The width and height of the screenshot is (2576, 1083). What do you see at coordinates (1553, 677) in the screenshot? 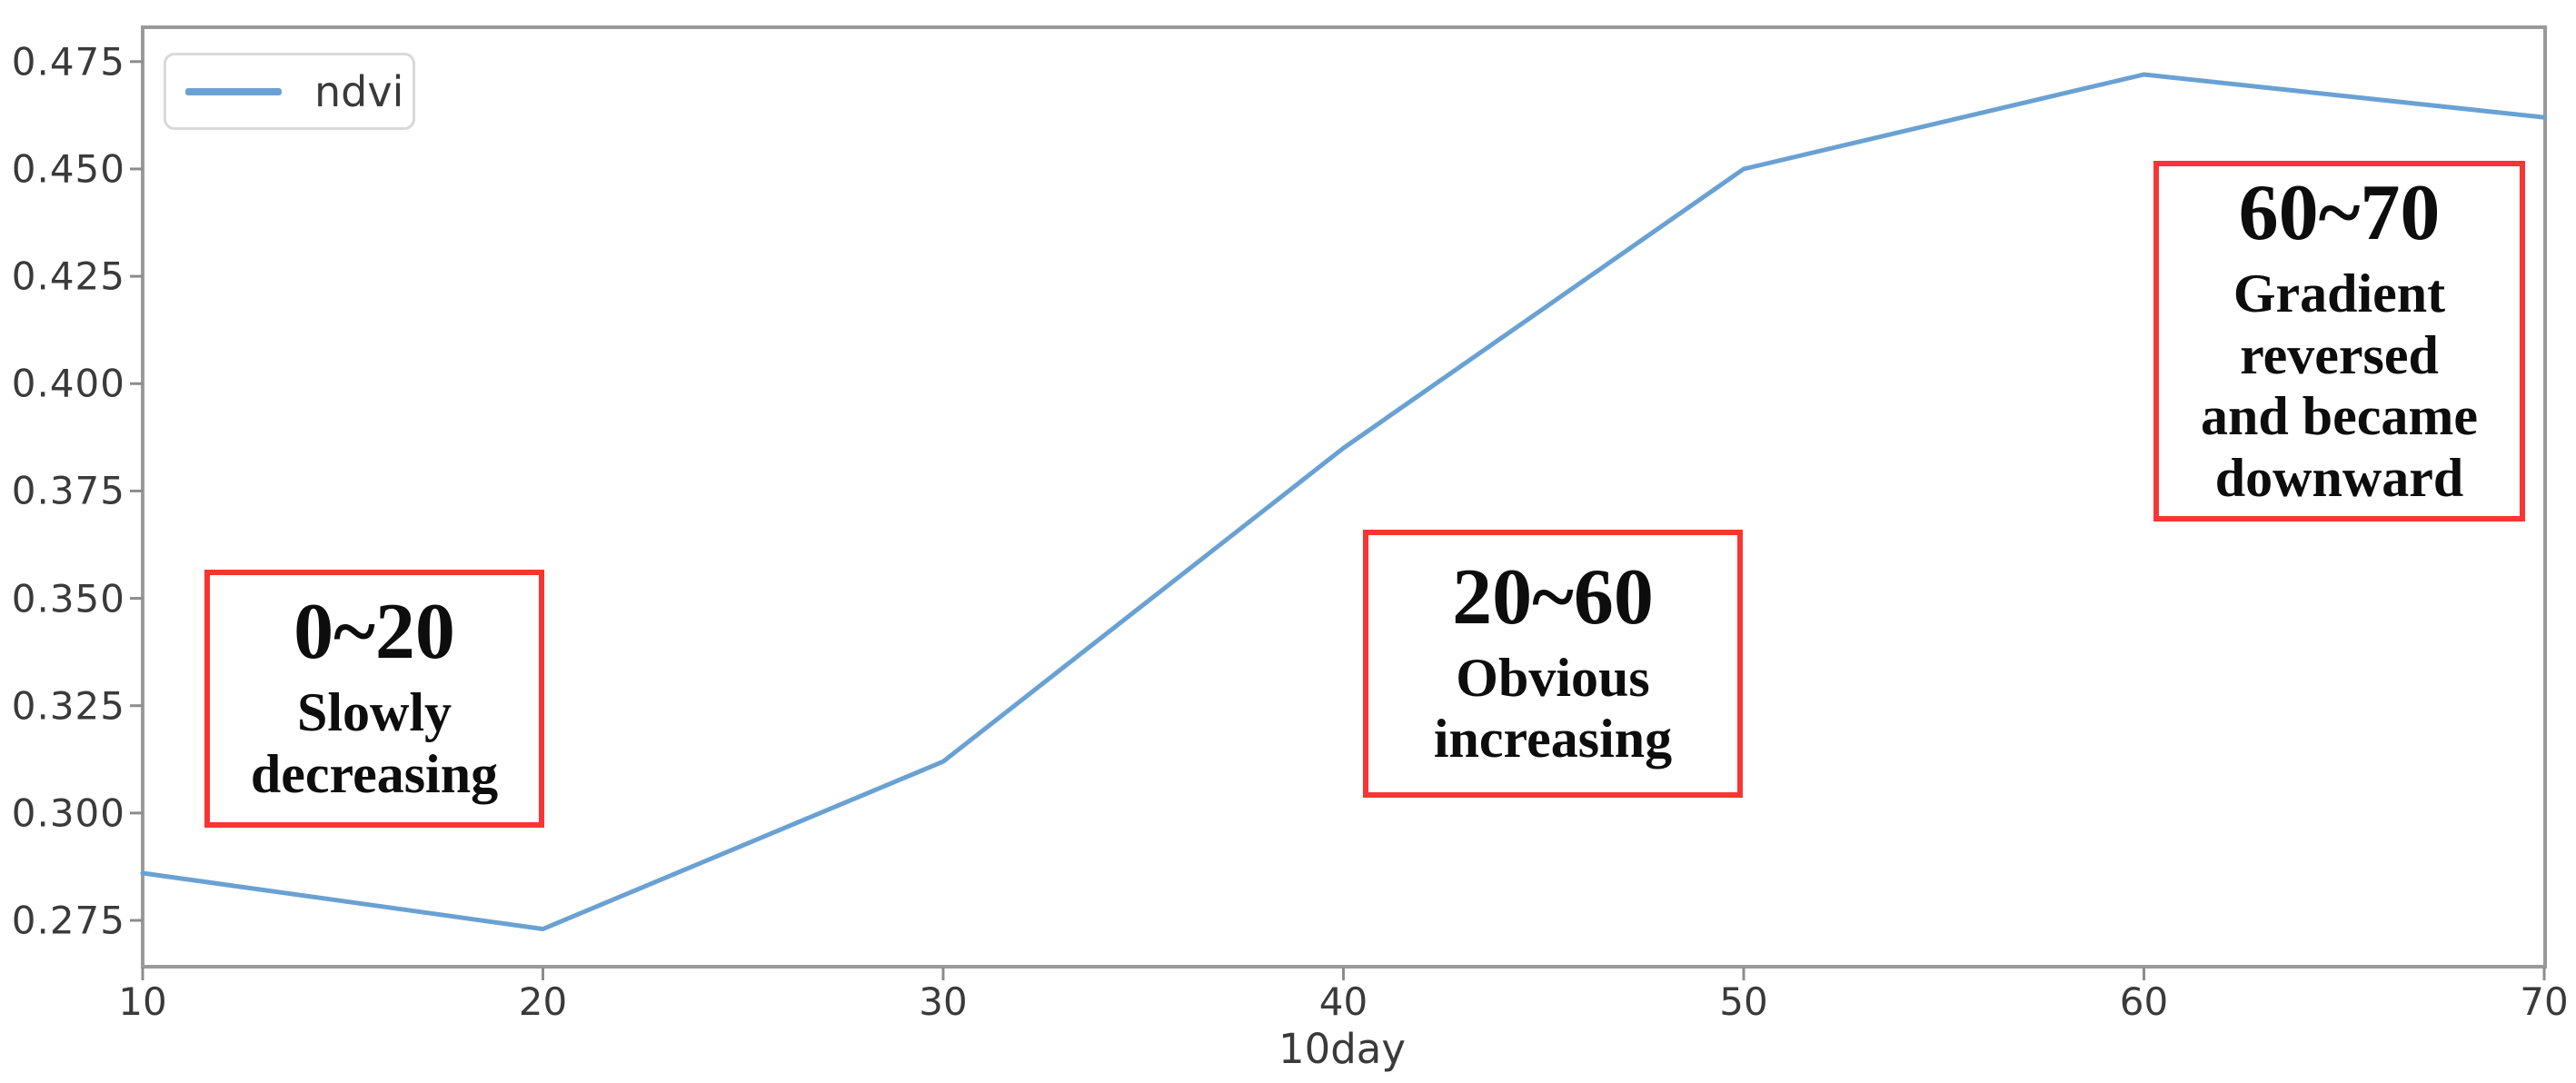
I see `annotation-text-line: Obvious` at bounding box center [1553, 677].